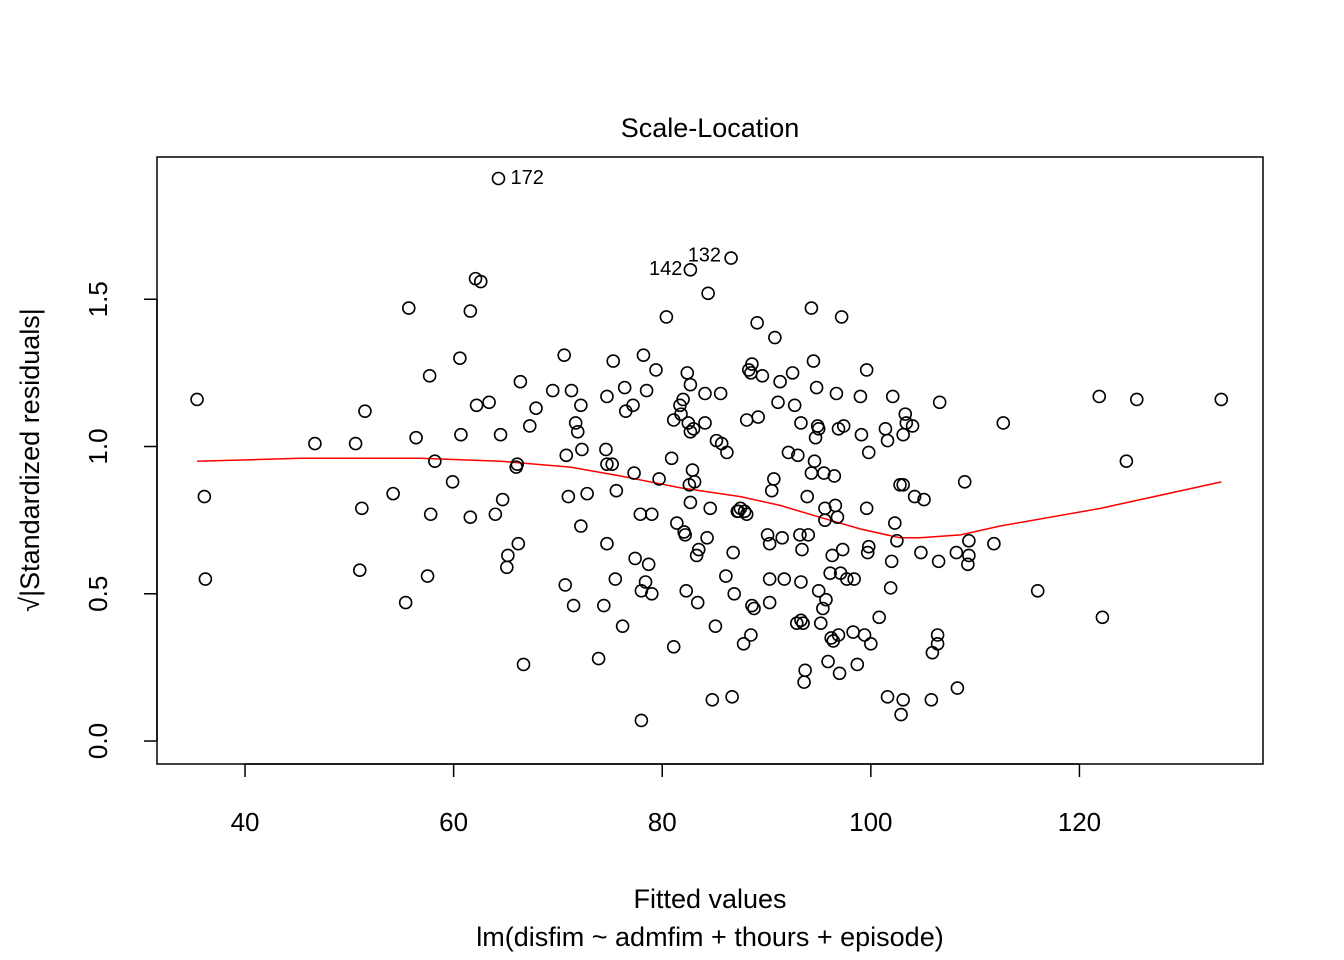 This screenshot has width=1344, height=960. Describe the element at coordinates (98, 741) in the screenshot. I see `y-tick-label: 0.0` at that location.